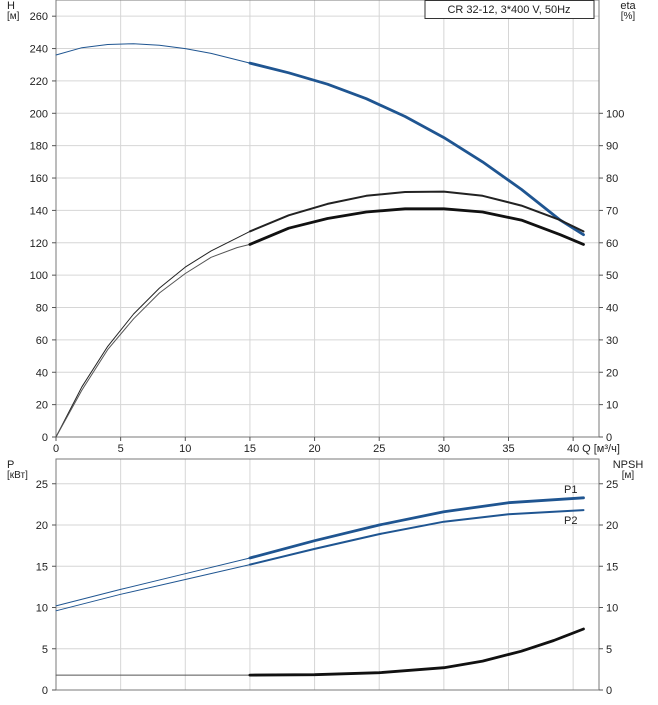 The height and width of the screenshot is (705, 658). I want to click on left-axis-label: P [кВт], so click(17, 470).